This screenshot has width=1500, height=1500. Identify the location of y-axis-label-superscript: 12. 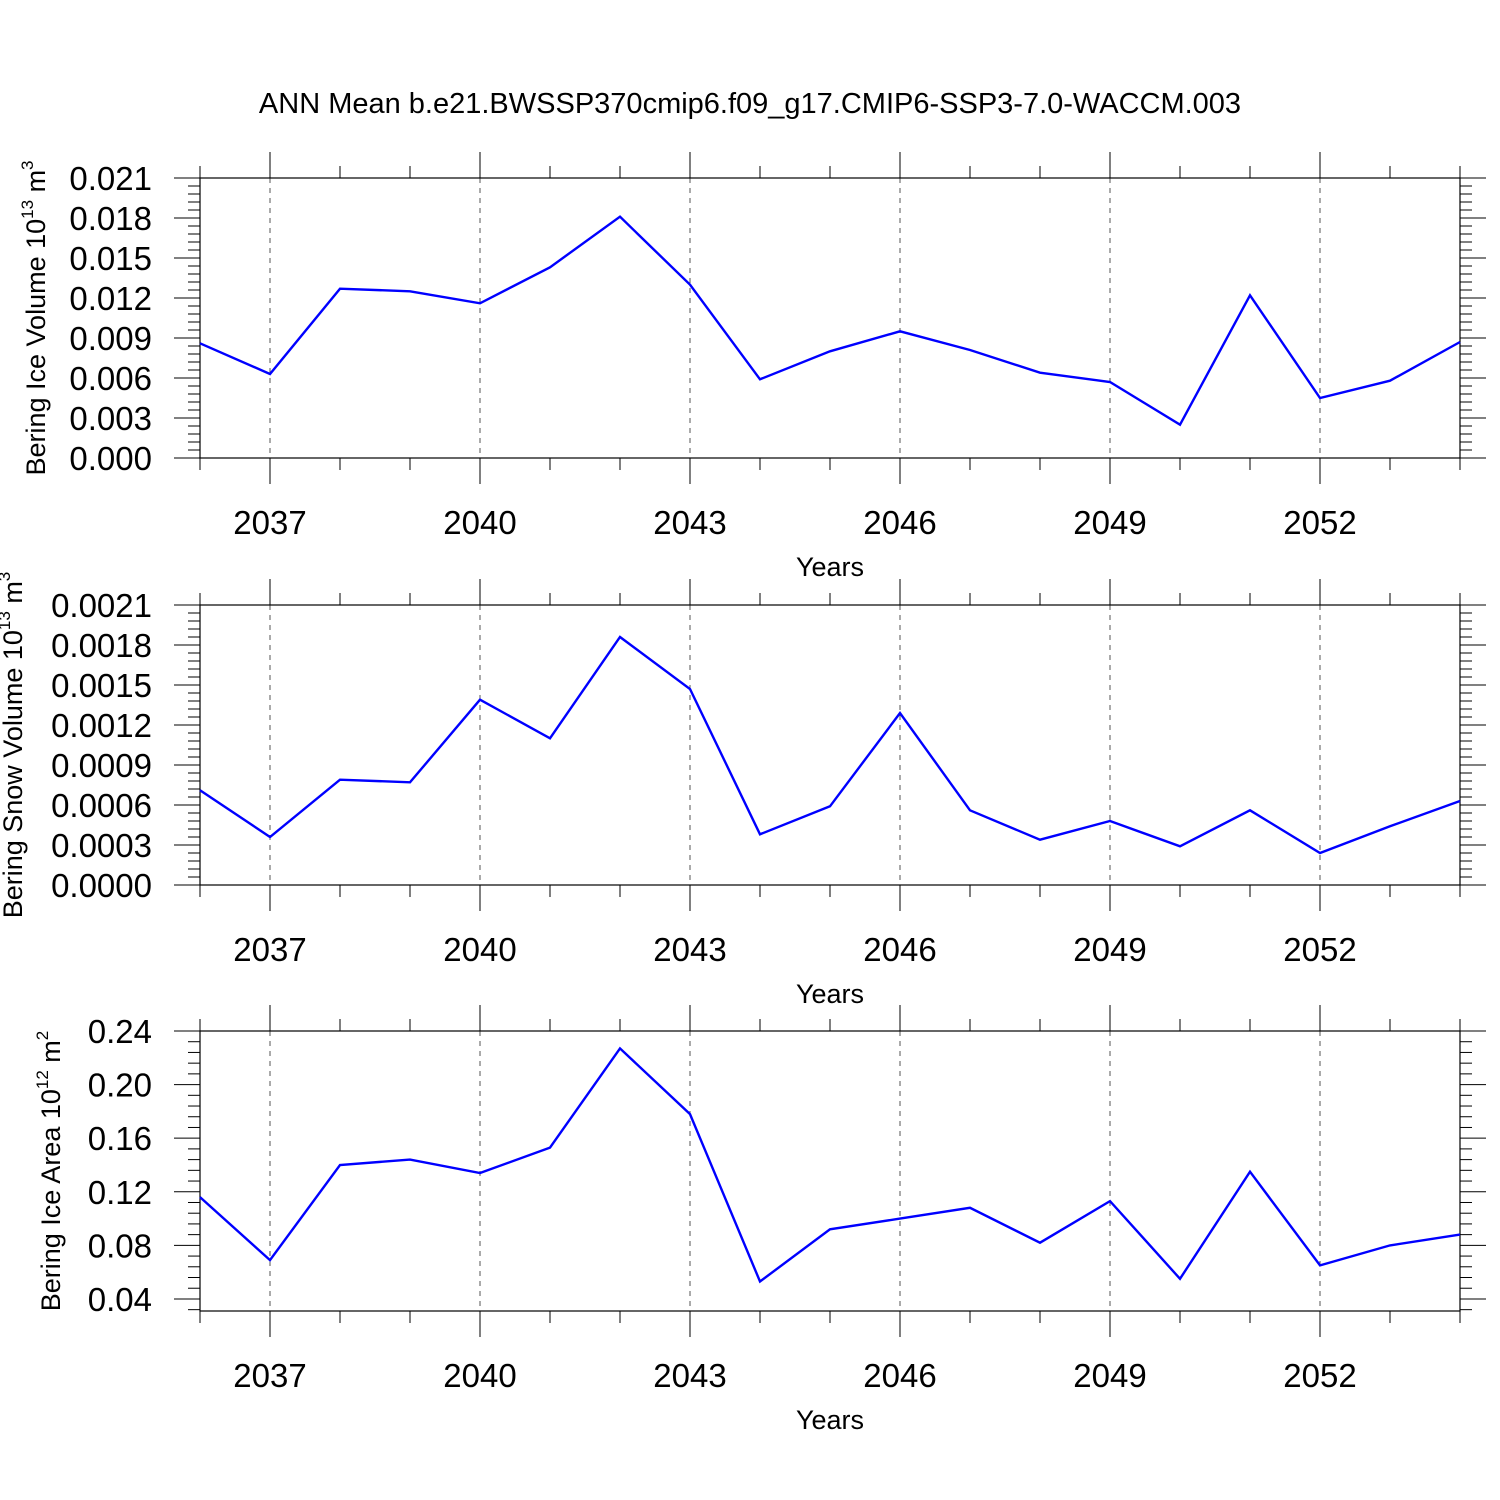
(42, 1079).